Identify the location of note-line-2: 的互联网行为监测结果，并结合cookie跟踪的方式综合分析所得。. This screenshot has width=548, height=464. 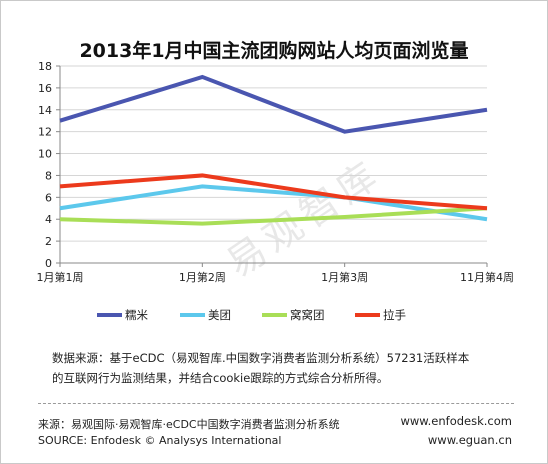
(220, 378).